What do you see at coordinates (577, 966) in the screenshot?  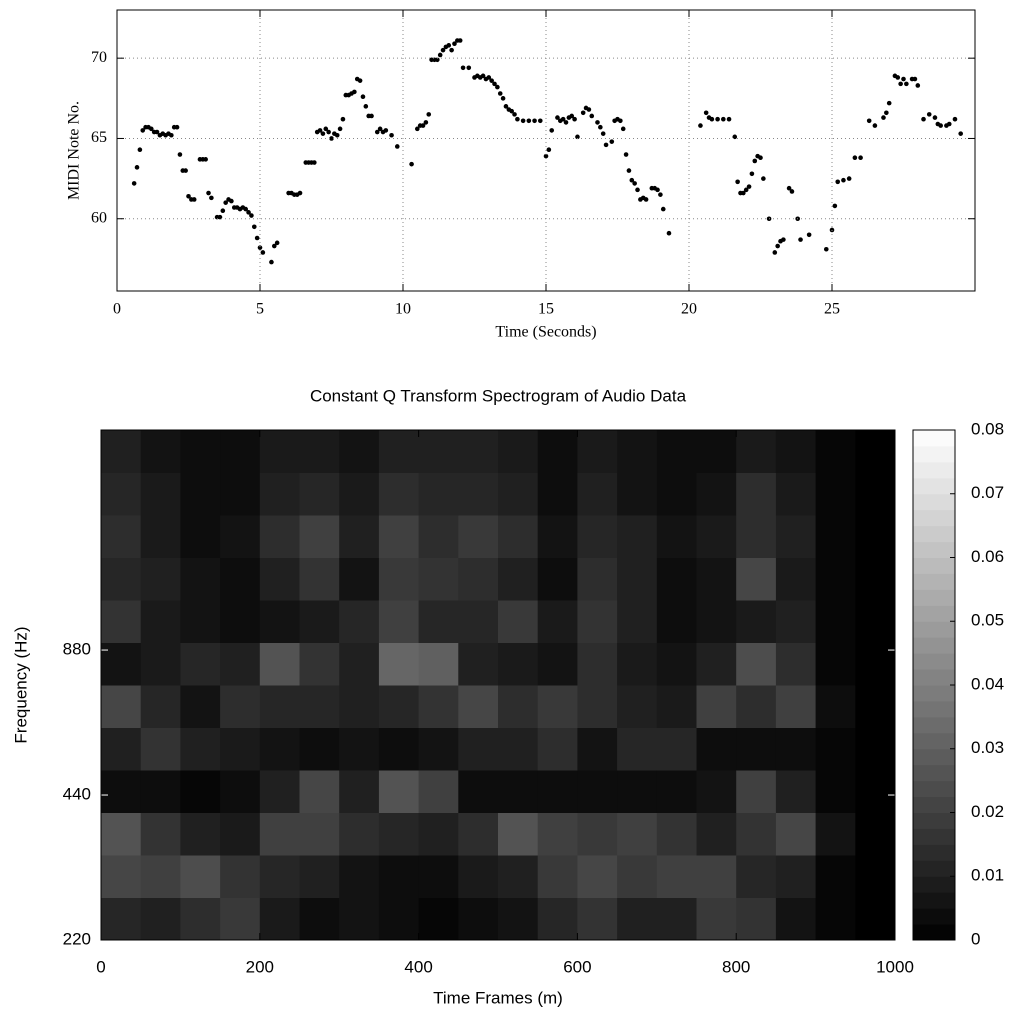 I see `x-tick-label: 600` at bounding box center [577, 966].